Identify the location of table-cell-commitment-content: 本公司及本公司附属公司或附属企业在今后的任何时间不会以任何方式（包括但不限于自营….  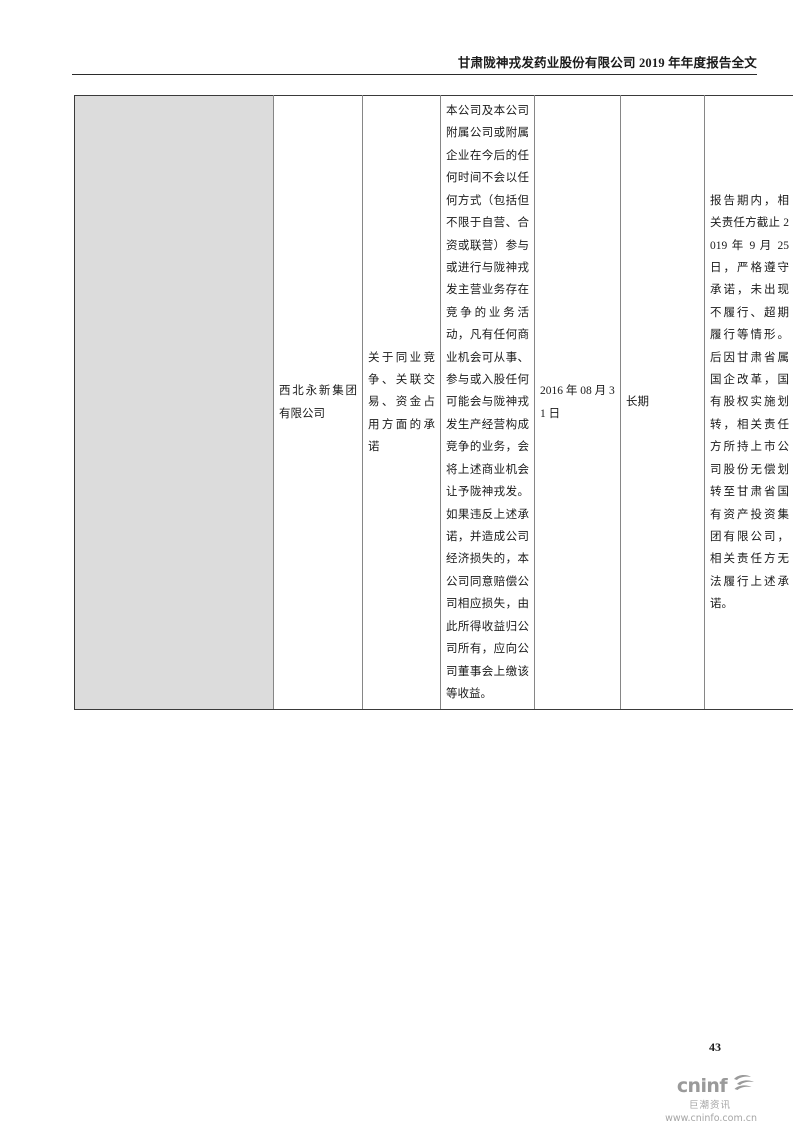
(487, 402).